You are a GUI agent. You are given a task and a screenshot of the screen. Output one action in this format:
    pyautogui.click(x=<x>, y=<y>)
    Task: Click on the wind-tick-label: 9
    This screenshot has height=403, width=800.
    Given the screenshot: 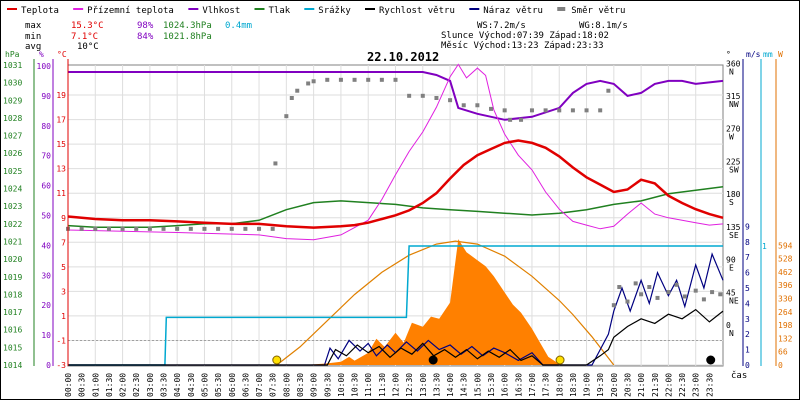 What is the action you would take?
    pyautogui.click(x=747, y=226)
    